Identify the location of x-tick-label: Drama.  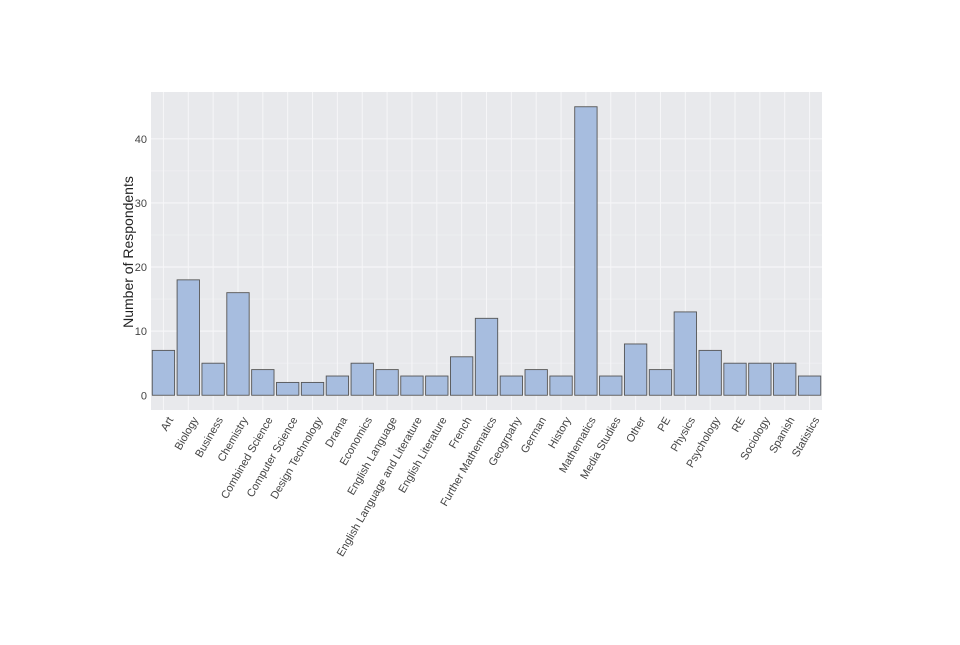
(336, 431).